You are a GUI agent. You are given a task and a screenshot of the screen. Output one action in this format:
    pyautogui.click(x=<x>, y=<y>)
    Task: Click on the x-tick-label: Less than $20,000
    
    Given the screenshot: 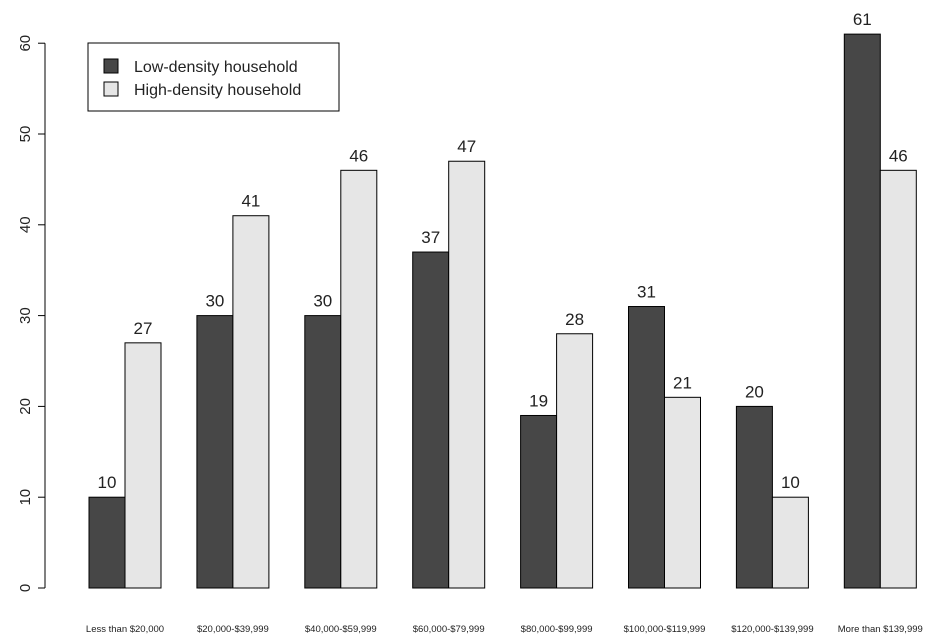 What is the action you would take?
    pyautogui.click(x=125, y=629)
    